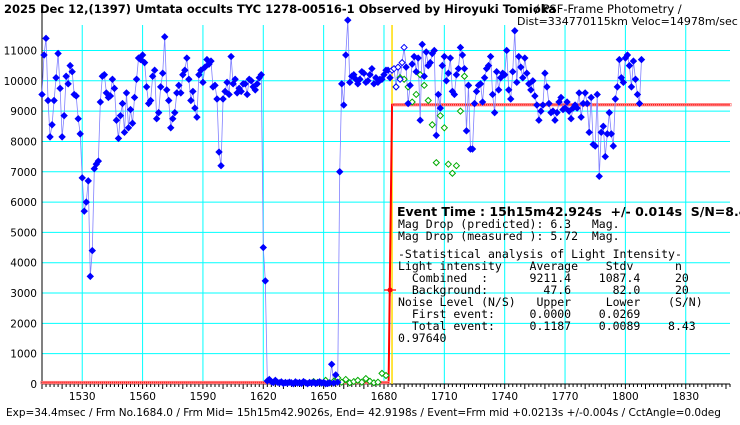 The image size is (740, 425). I want to click on event-marker, so click(390, 290).